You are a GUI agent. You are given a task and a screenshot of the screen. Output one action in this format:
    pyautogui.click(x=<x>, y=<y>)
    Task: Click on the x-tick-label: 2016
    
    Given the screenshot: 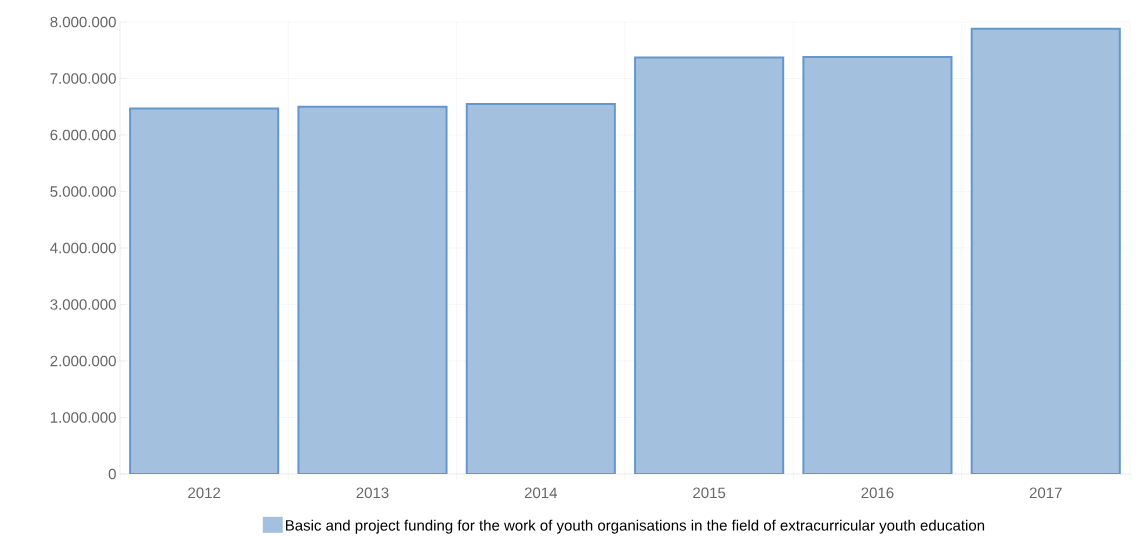 What is the action you would take?
    pyautogui.click(x=877, y=493)
    